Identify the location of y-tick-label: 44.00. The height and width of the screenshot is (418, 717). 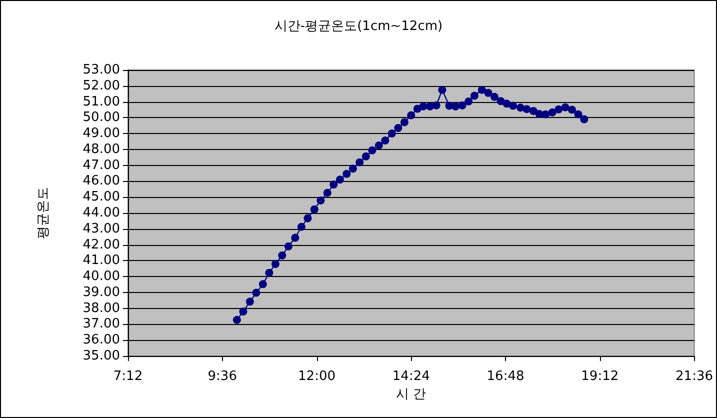
(101, 213).